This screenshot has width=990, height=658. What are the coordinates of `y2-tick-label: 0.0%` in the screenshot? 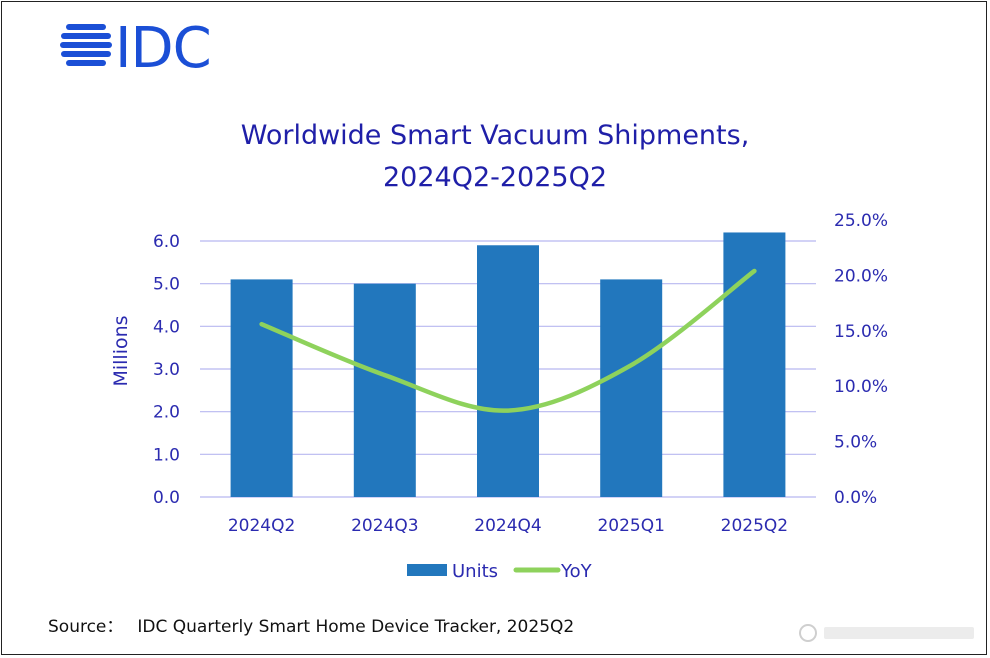 It's located at (855, 498).